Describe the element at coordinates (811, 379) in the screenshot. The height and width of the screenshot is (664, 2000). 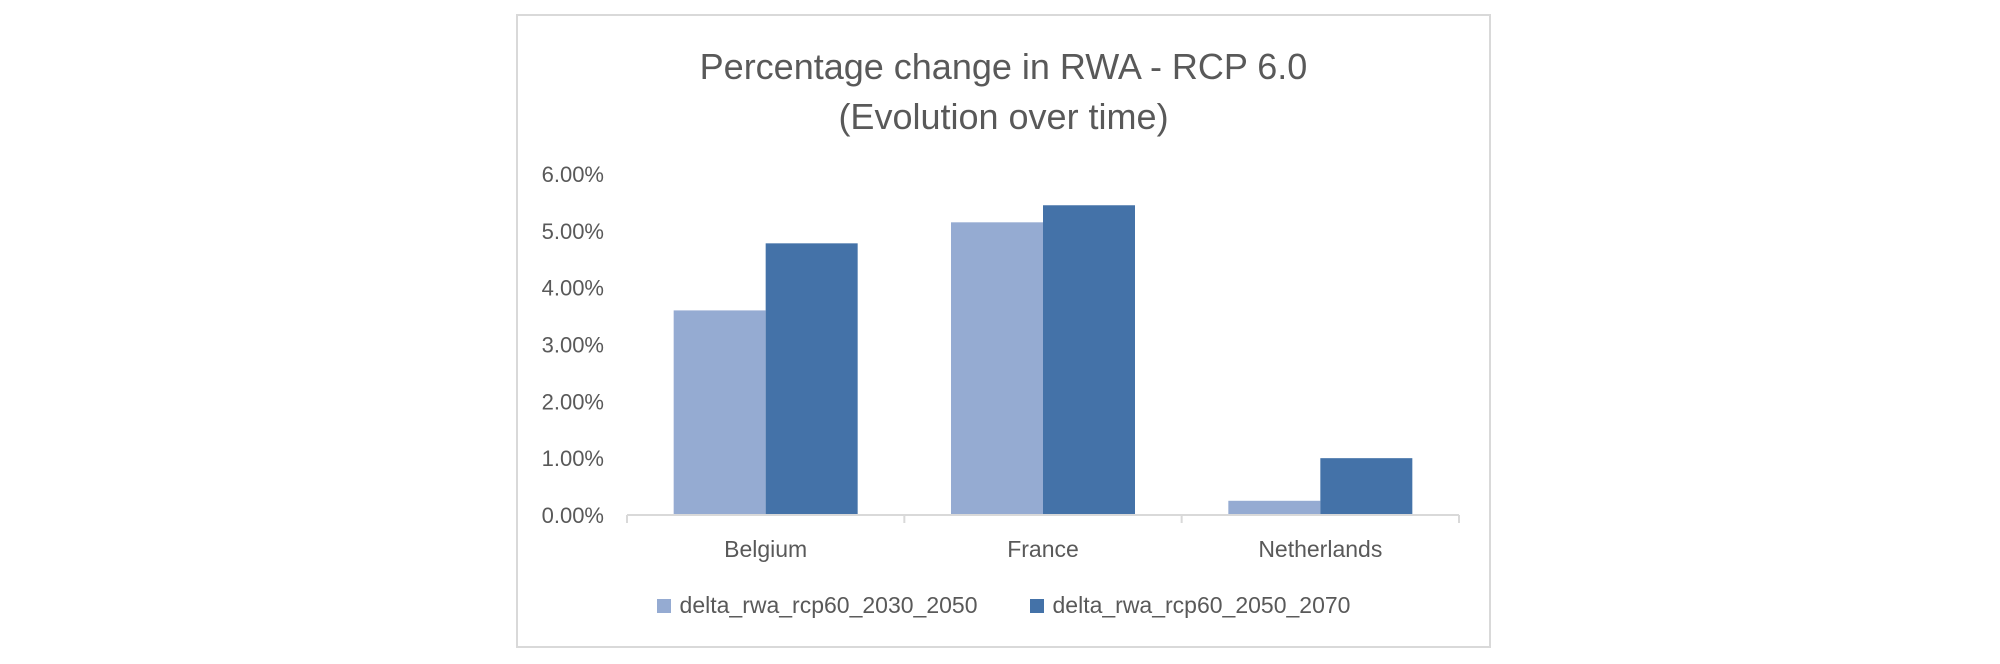
I see `bar-delta_rwa_rcp60_2050_2070-belgium` at that location.